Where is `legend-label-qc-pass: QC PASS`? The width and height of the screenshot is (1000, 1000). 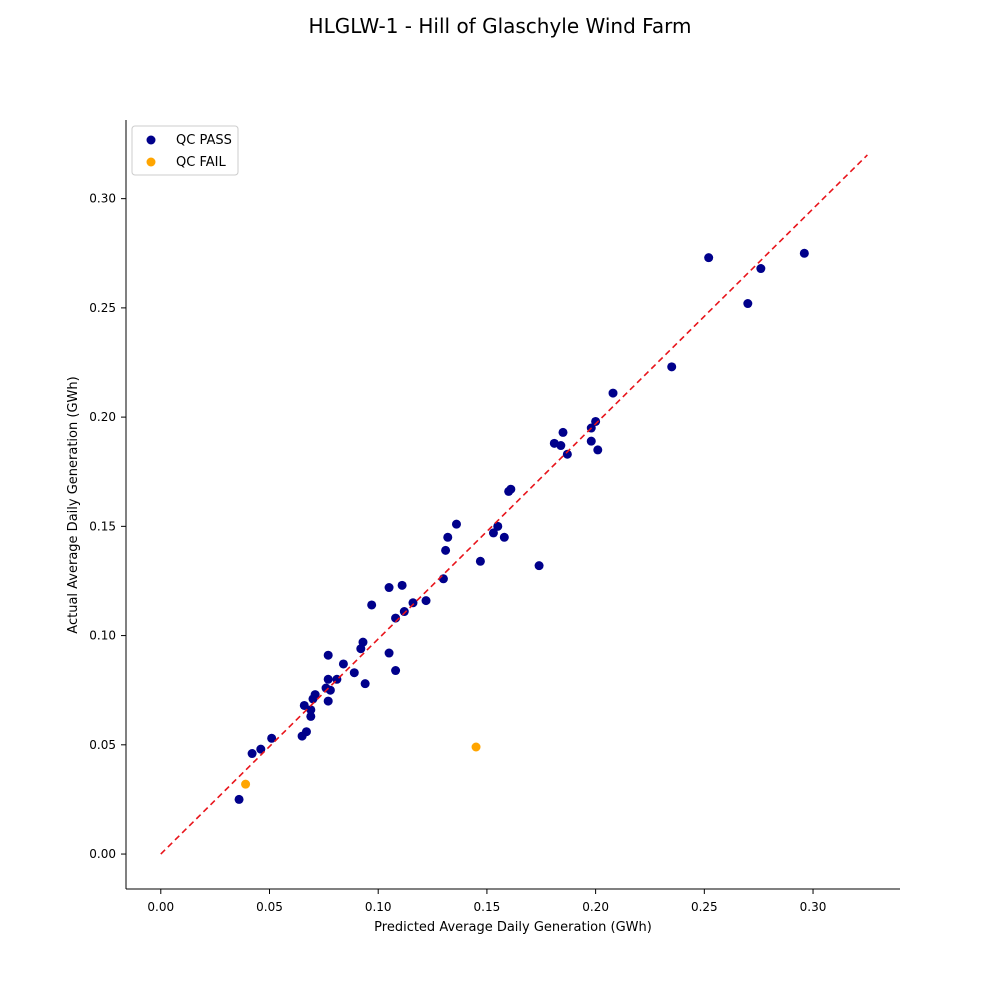 legend-label-qc-pass: QC PASS is located at coordinates (204, 140).